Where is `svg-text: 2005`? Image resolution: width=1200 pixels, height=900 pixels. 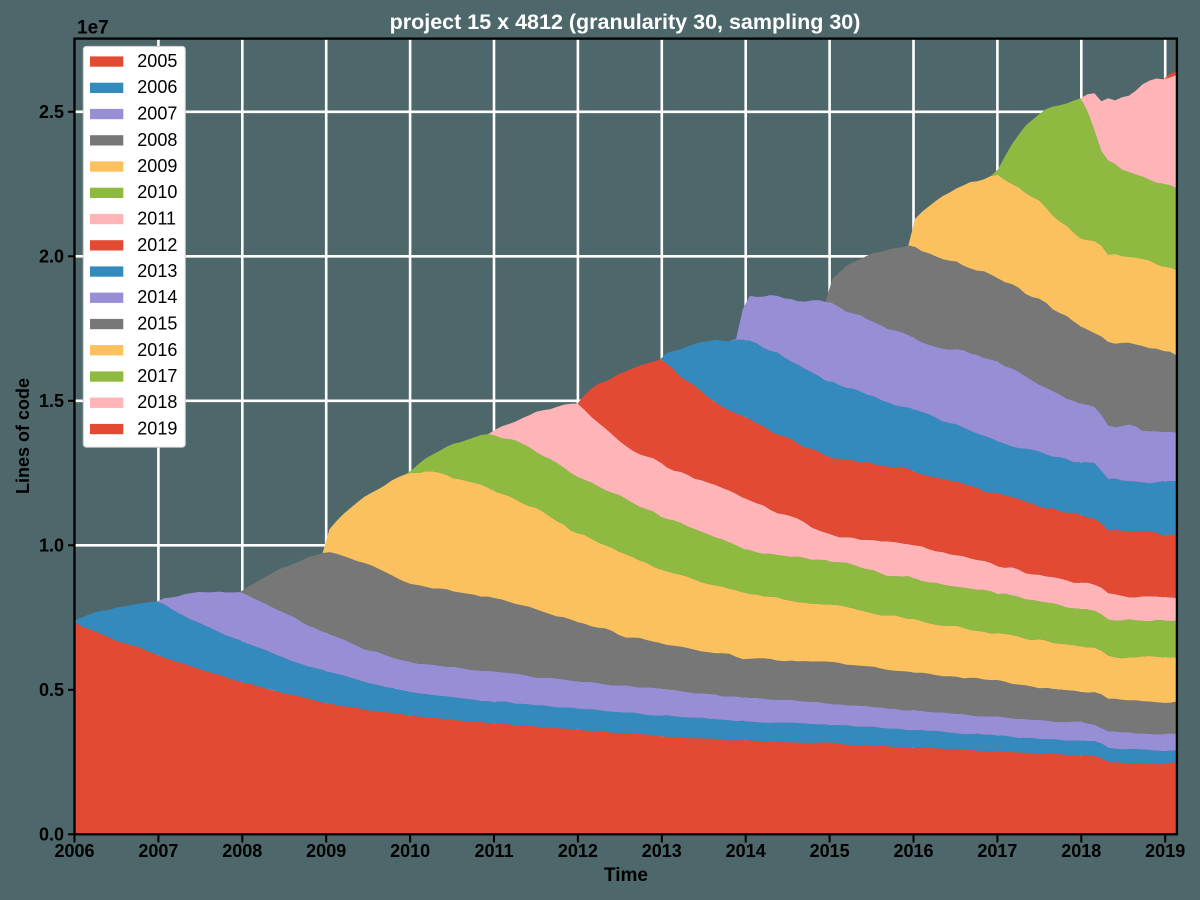
svg-text: 2005 is located at coordinates (157, 61).